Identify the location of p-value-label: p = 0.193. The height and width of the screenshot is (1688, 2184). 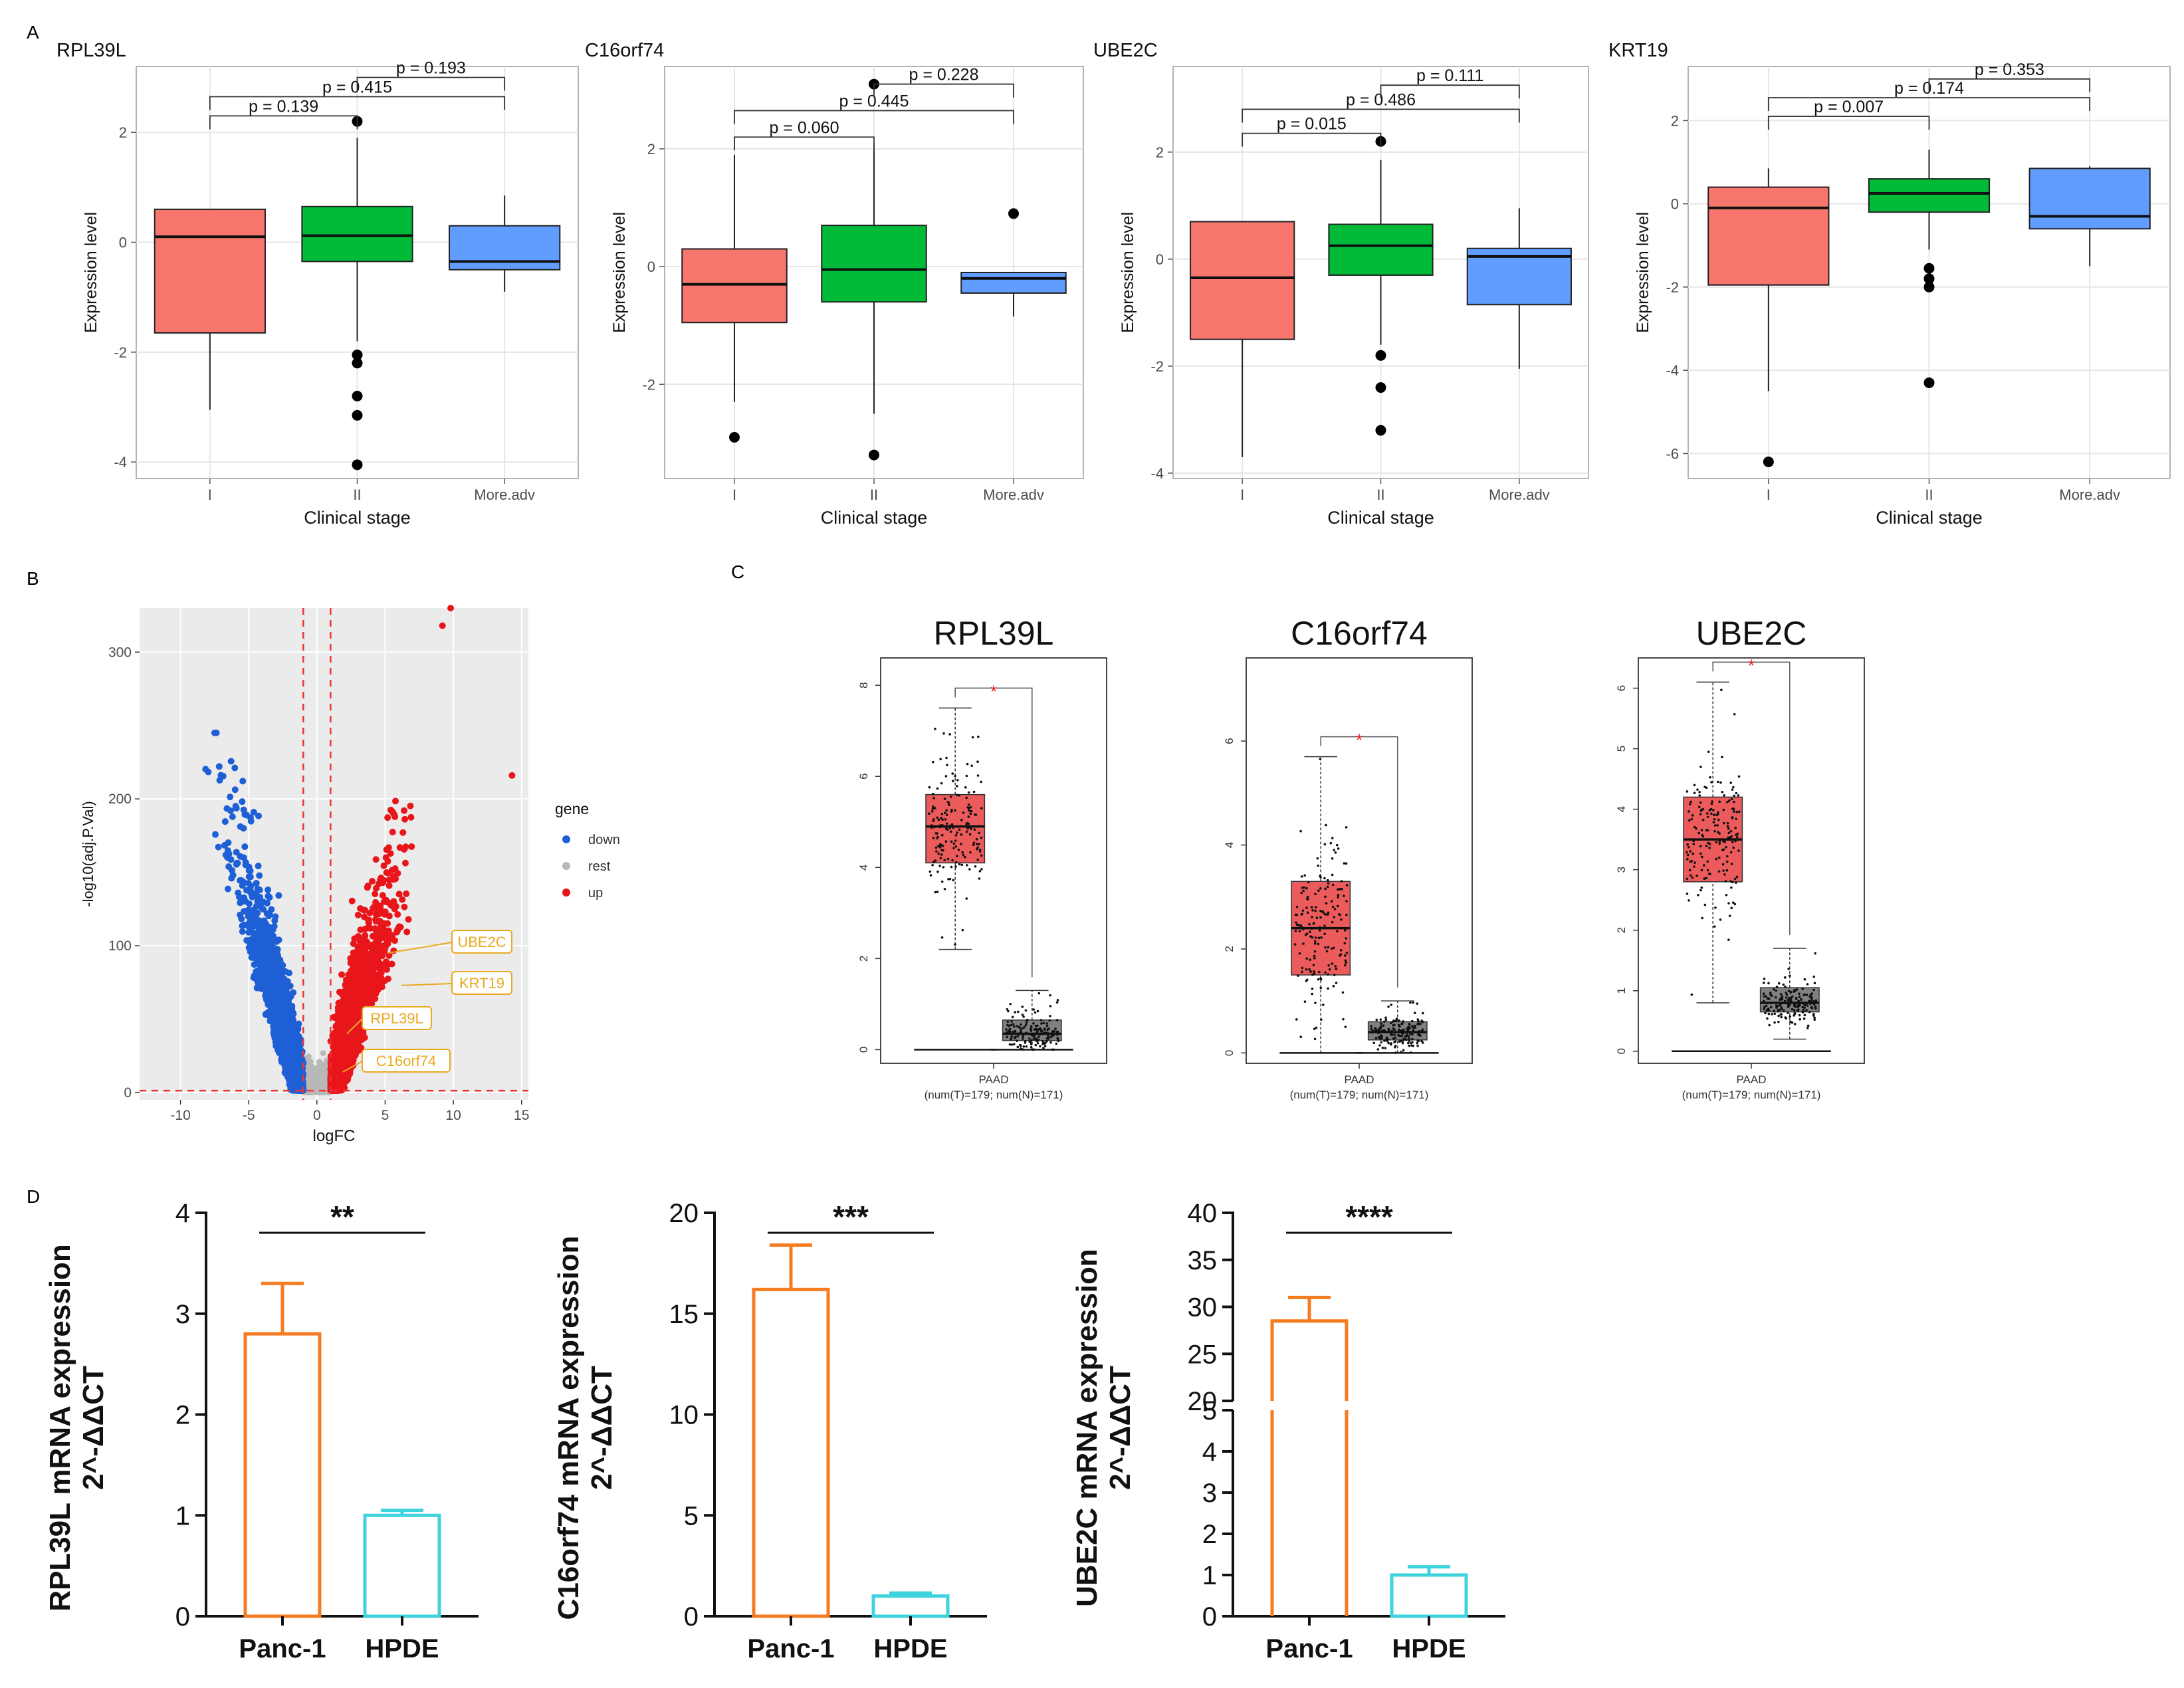
(431, 68).